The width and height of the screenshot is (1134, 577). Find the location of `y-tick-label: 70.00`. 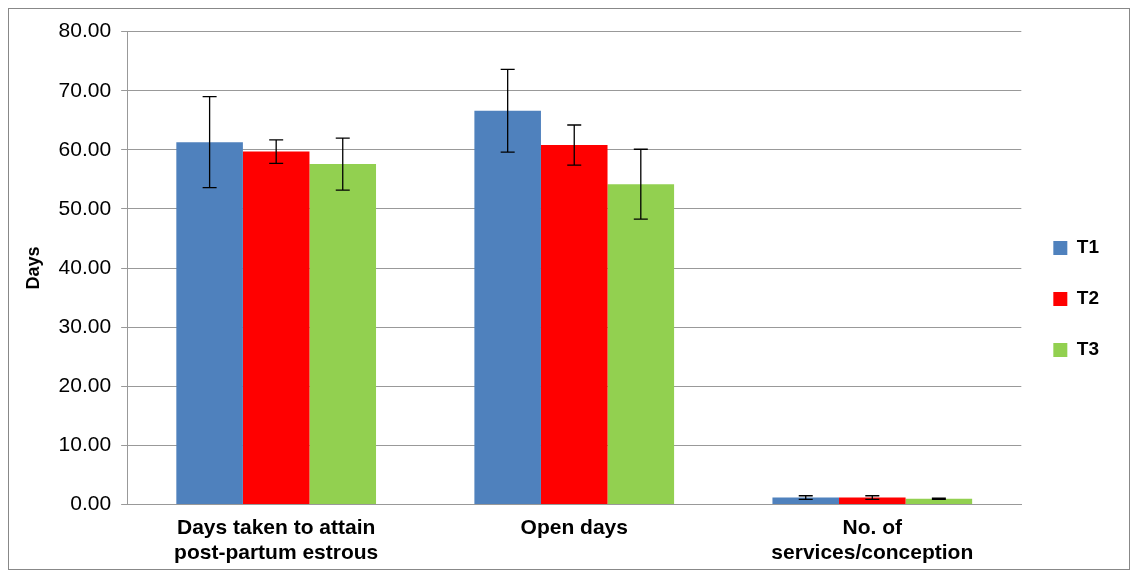

y-tick-label: 70.00 is located at coordinates (85, 89).